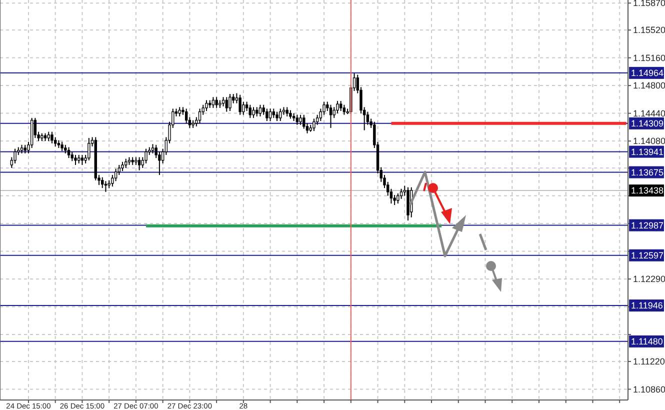 Image resolution: width=665 pixels, height=410 pixels. I want to click on ref-line-label: 1.12597, so click(647, 255).